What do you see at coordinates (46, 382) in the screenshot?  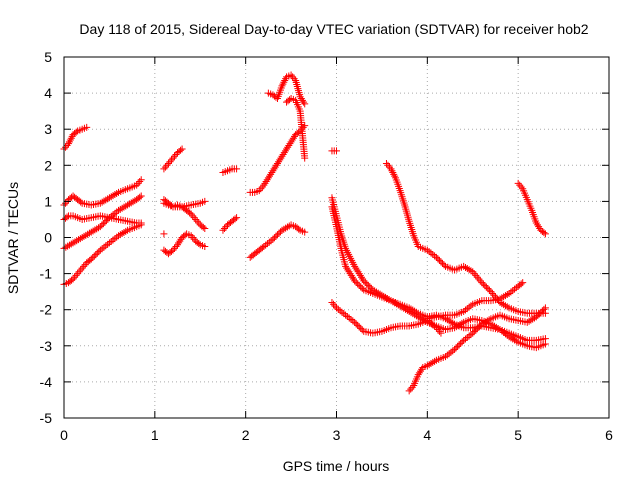 I see `y-tick-label: -4` at bounding box center [46, 382].